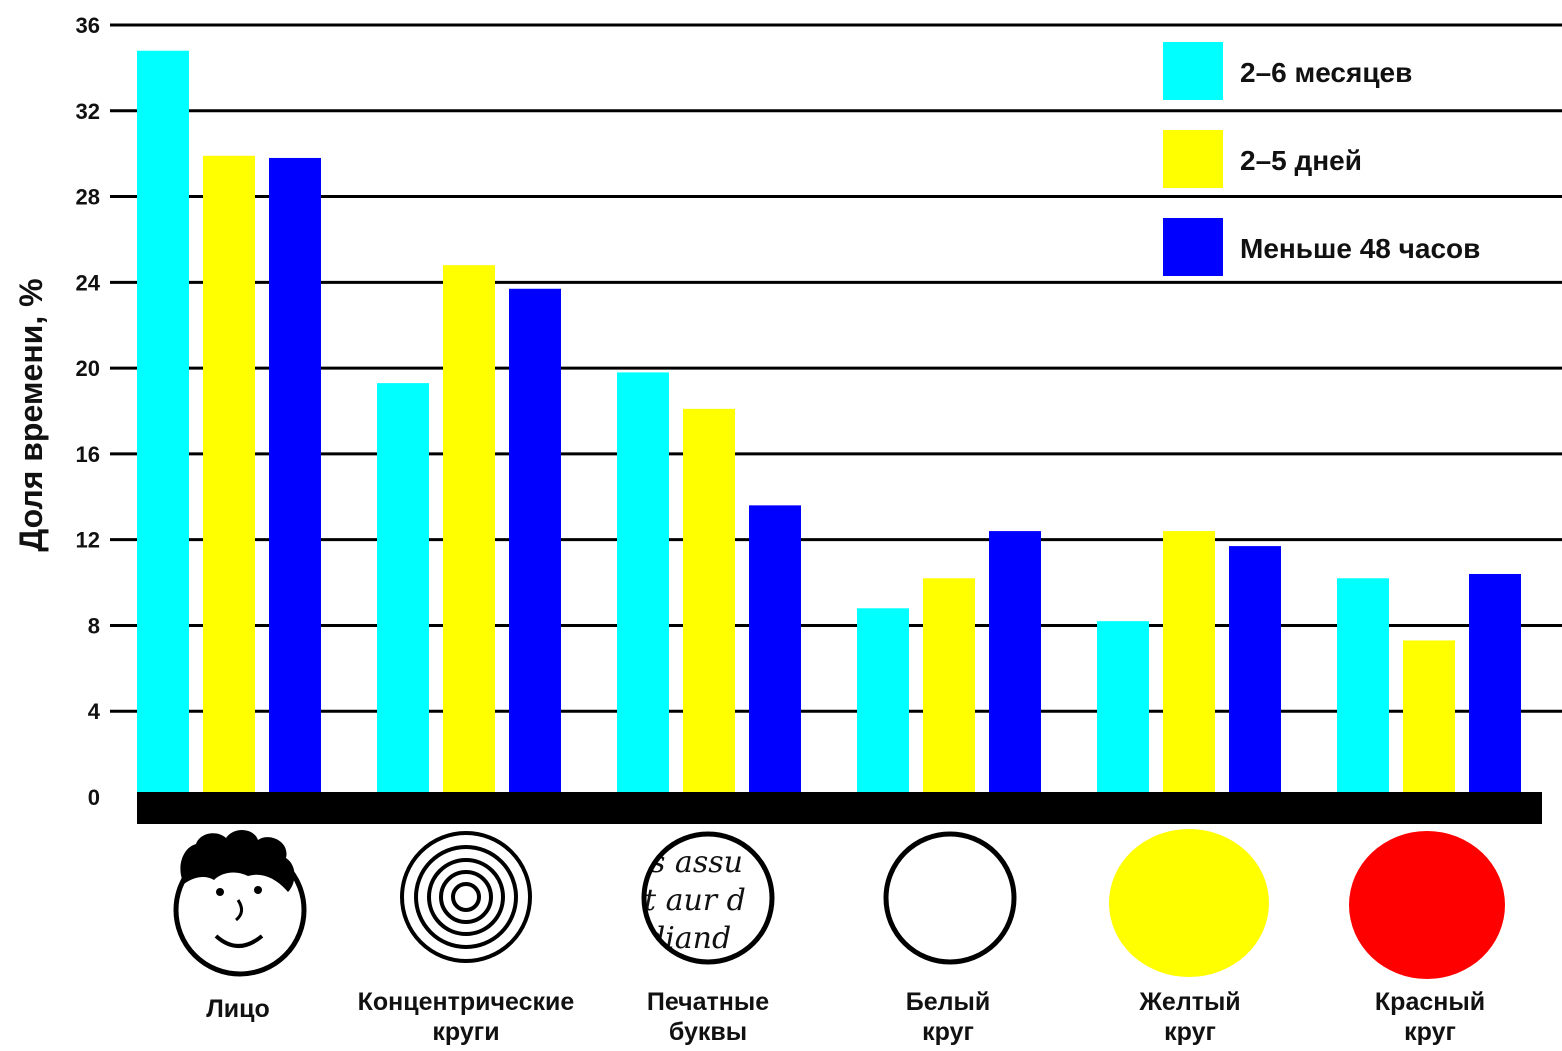  I want to click on bar: 19.8, so click(643, 584).